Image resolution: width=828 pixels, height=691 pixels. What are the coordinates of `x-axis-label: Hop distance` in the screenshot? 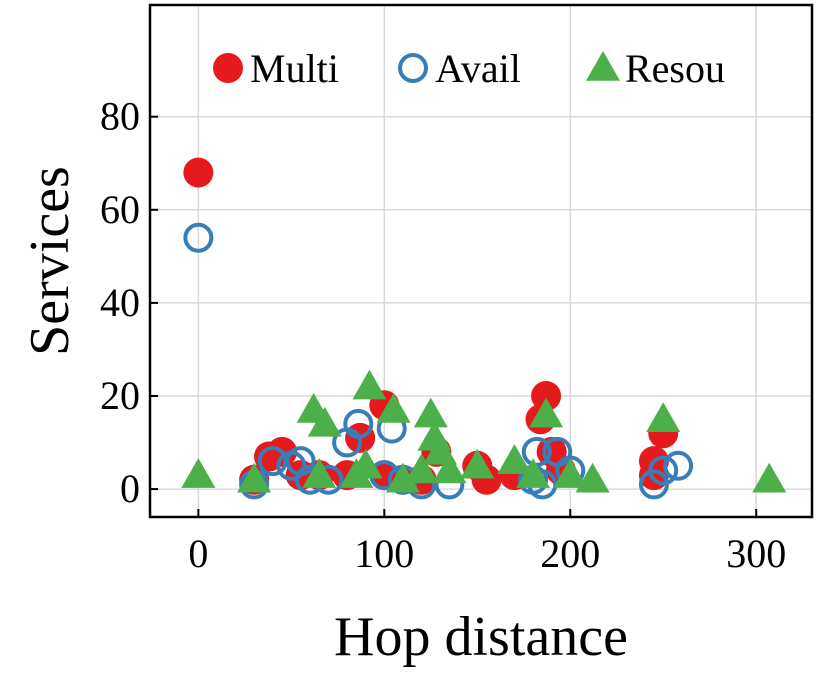 It's located at (481, 637).